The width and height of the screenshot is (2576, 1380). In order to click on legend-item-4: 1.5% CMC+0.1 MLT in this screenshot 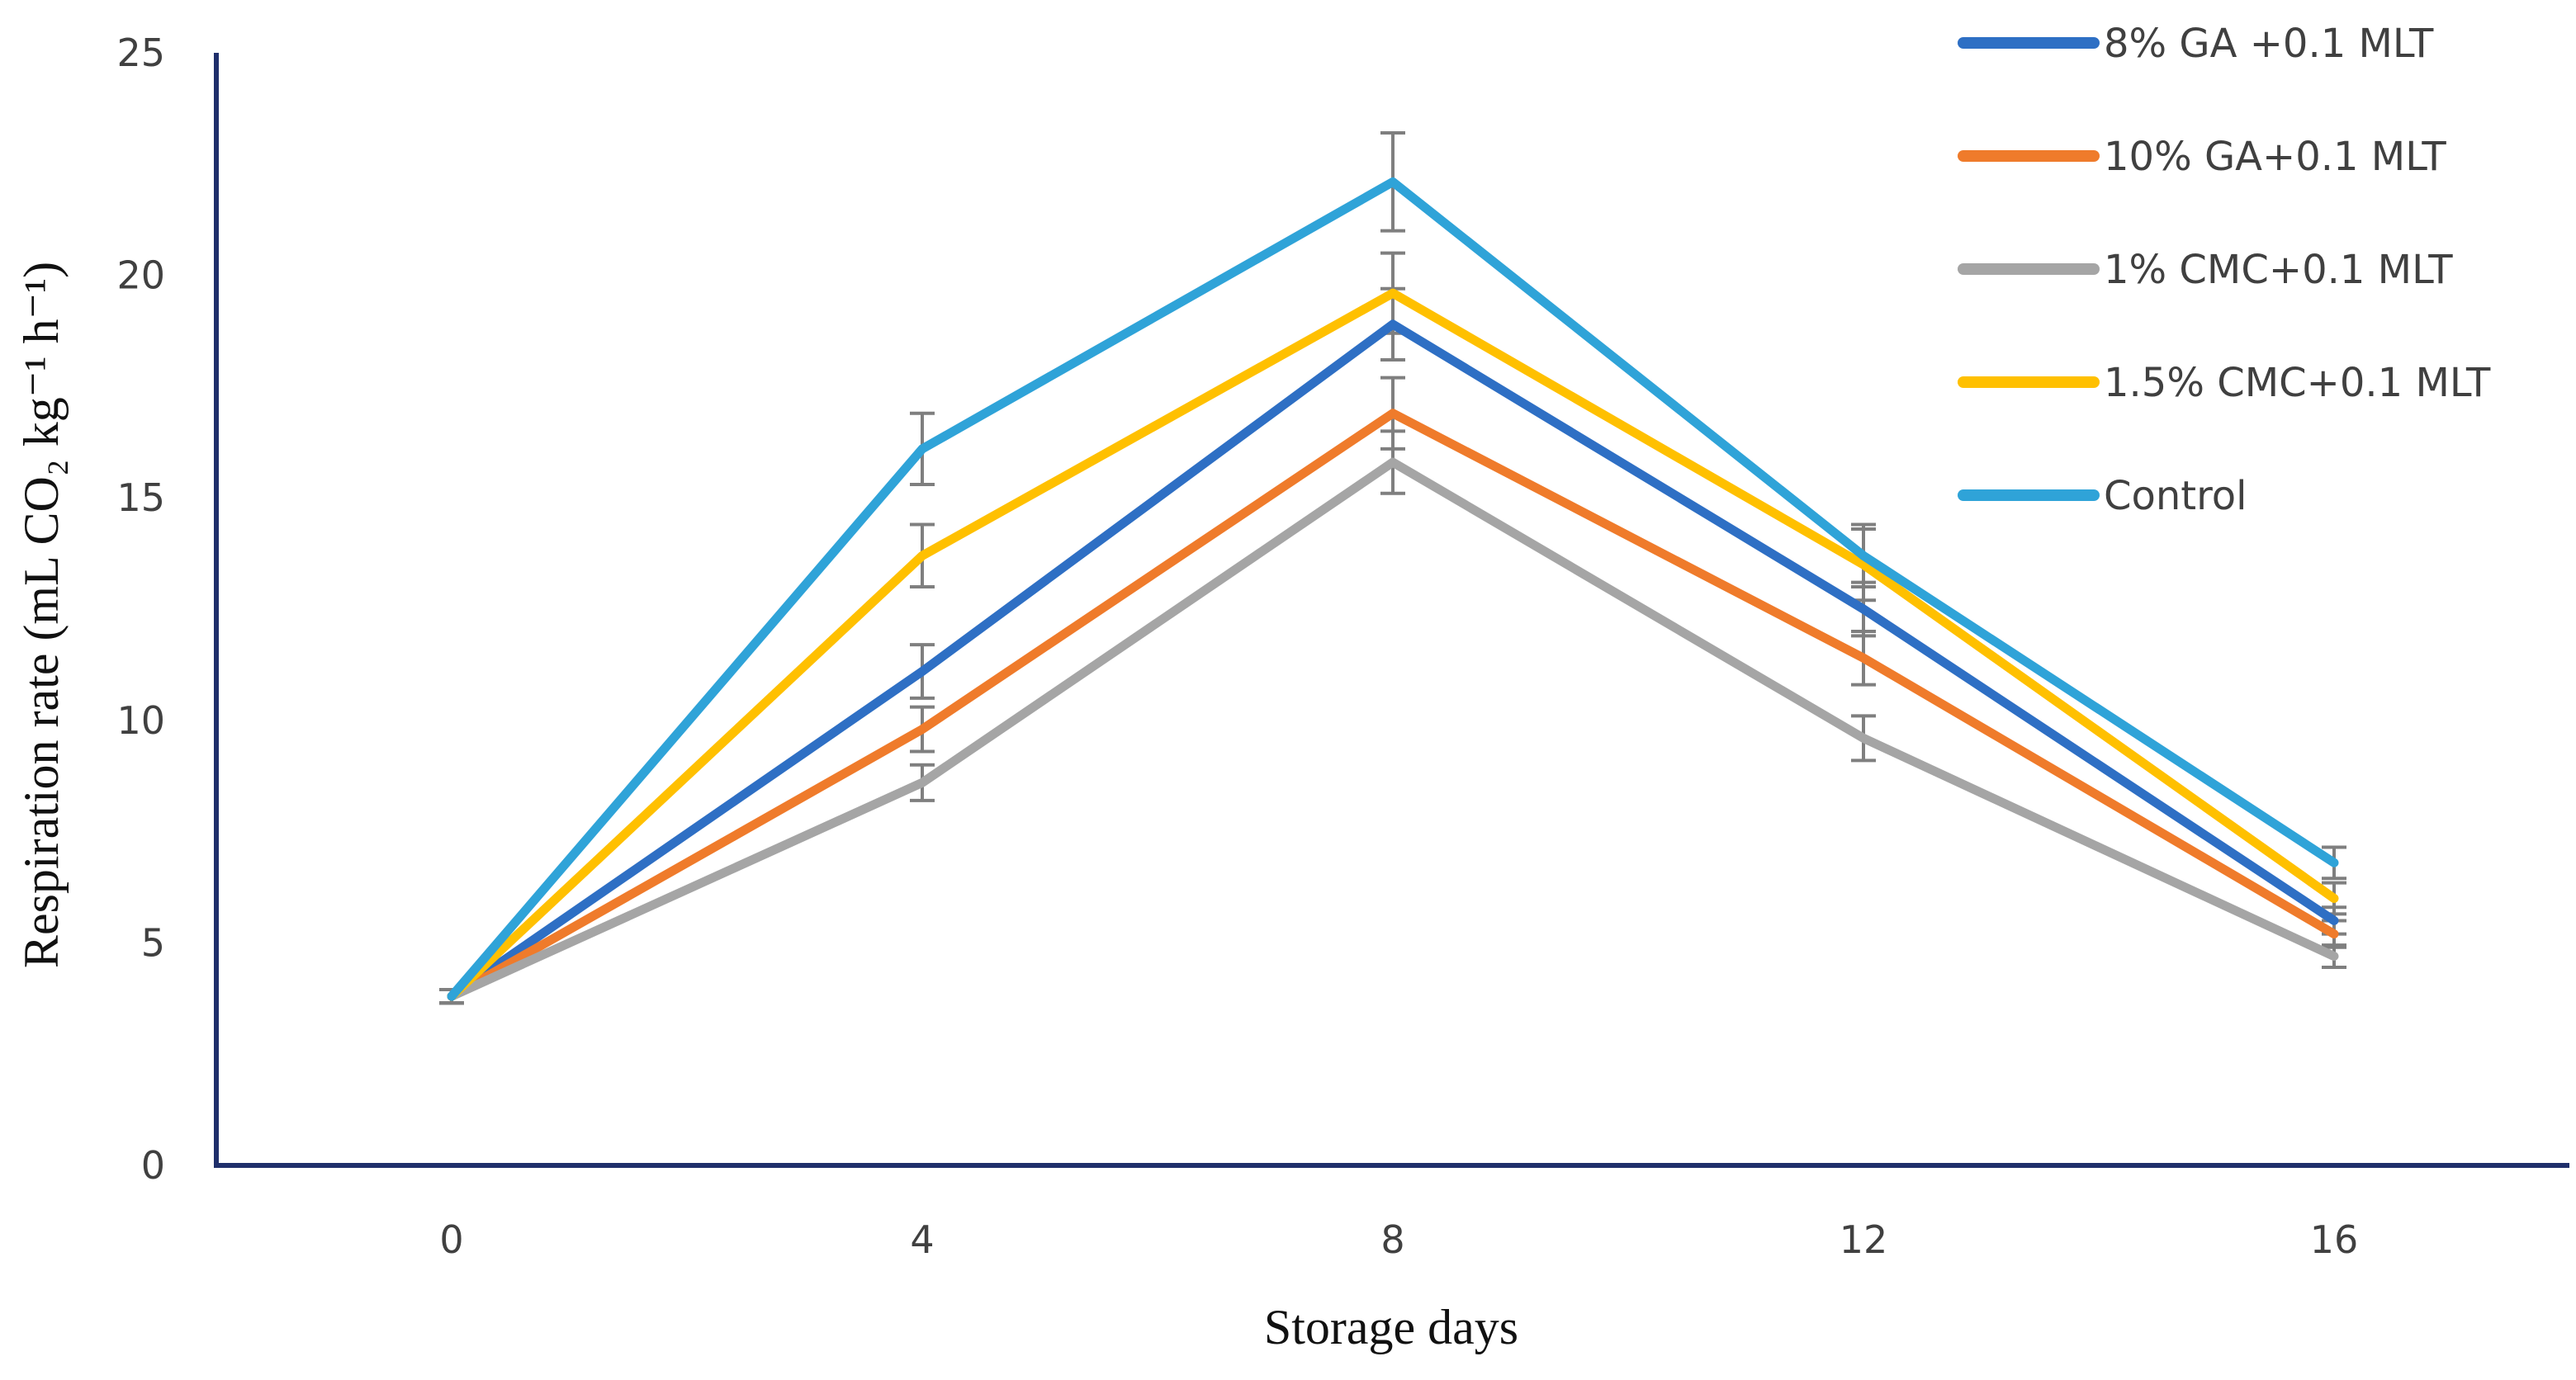, I will do `click(2224, 383)`.